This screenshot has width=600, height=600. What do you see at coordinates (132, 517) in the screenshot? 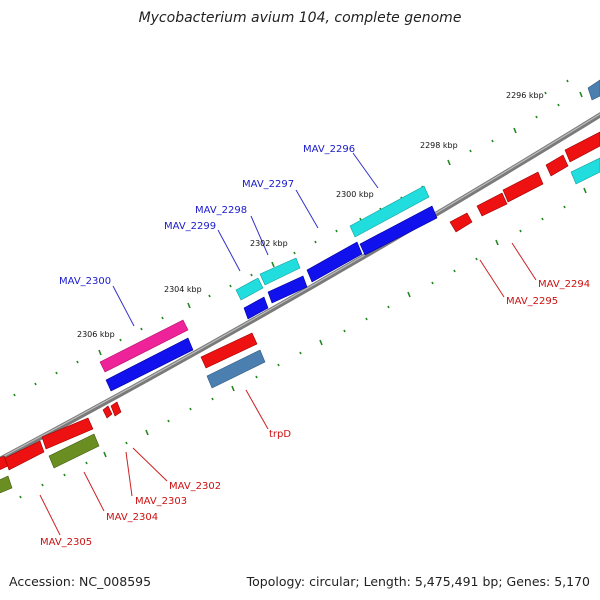
I see `gene-label: MAV_2304` at bounding box center [132, 517].